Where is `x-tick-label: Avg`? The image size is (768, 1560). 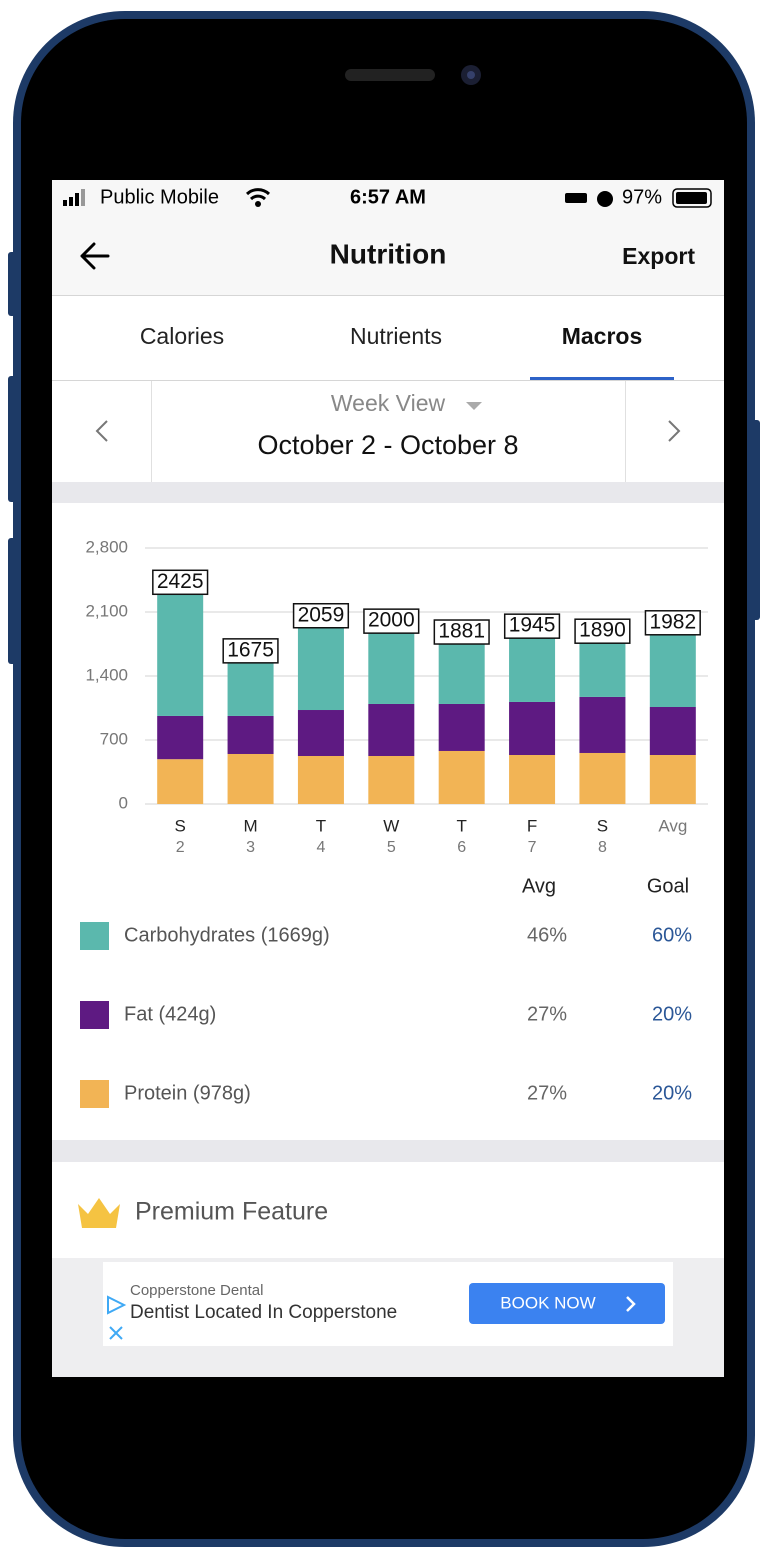
x-tick-label: Avg is located at coordinates (672, 825).